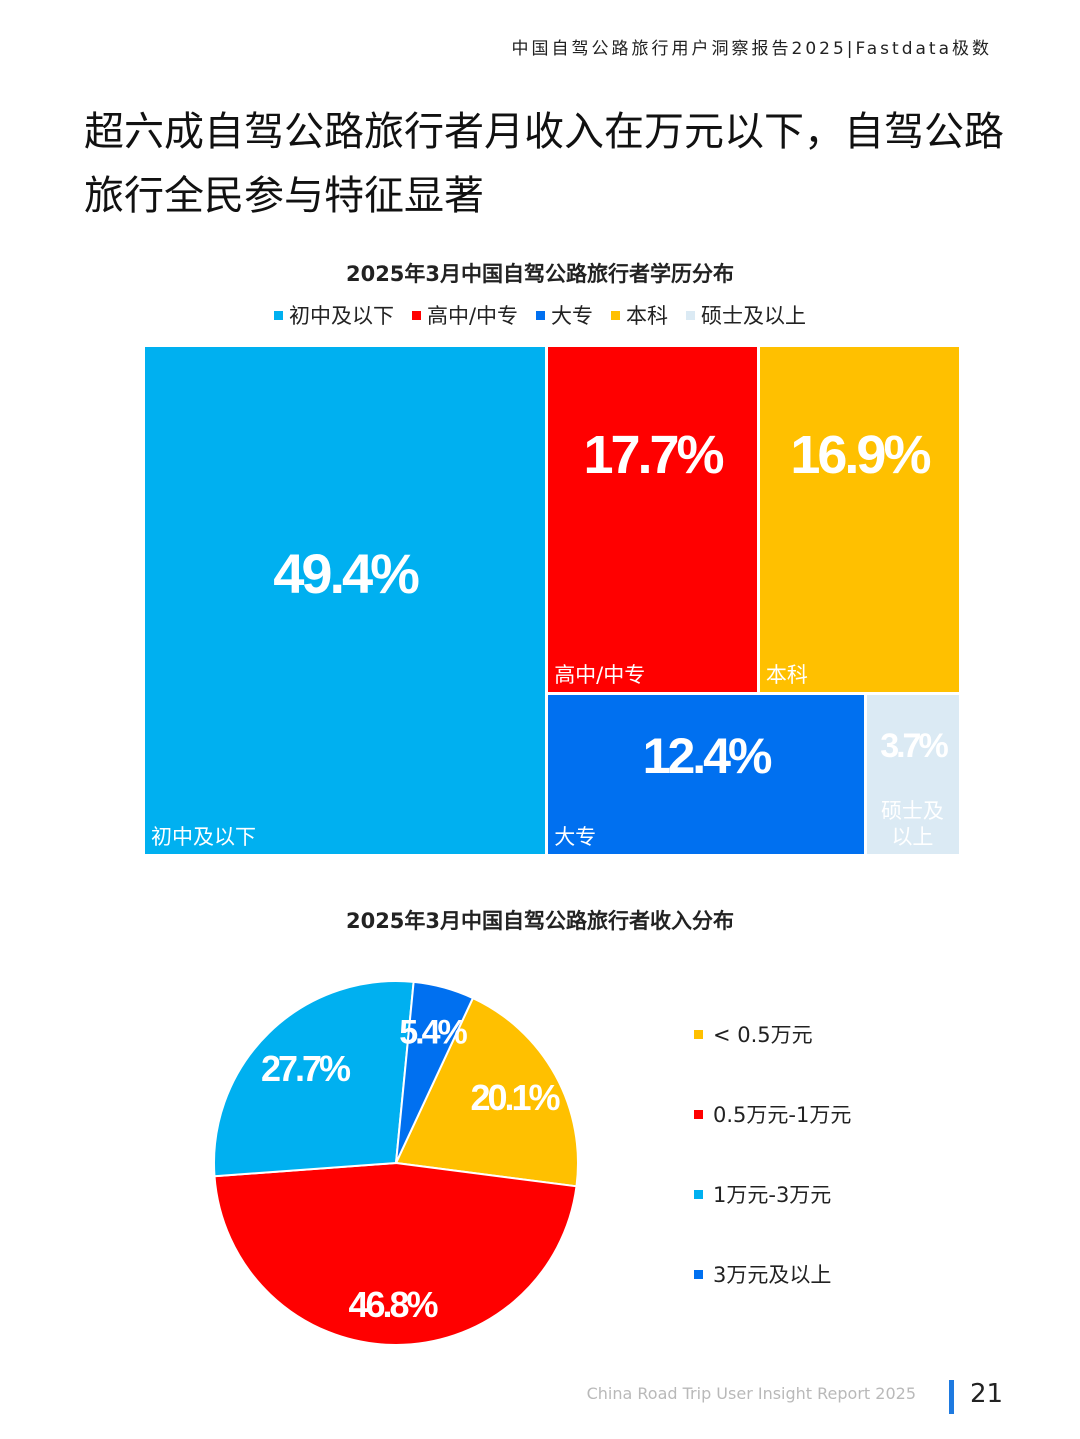  I want to click on treemap-legend: 初中及以下 高中/中专 大专 本科 硕士及以上, so click(540, 315).